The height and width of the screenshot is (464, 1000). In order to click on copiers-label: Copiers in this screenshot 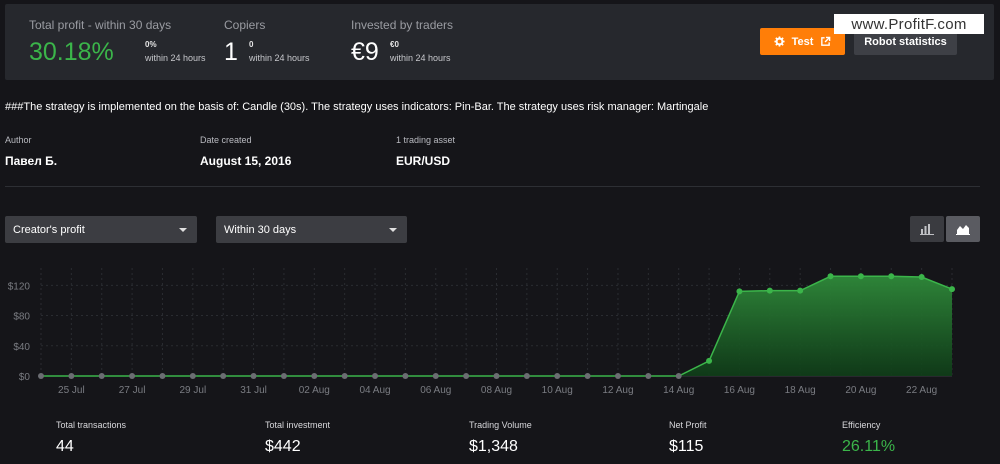, I will do `click(245, 25)`.